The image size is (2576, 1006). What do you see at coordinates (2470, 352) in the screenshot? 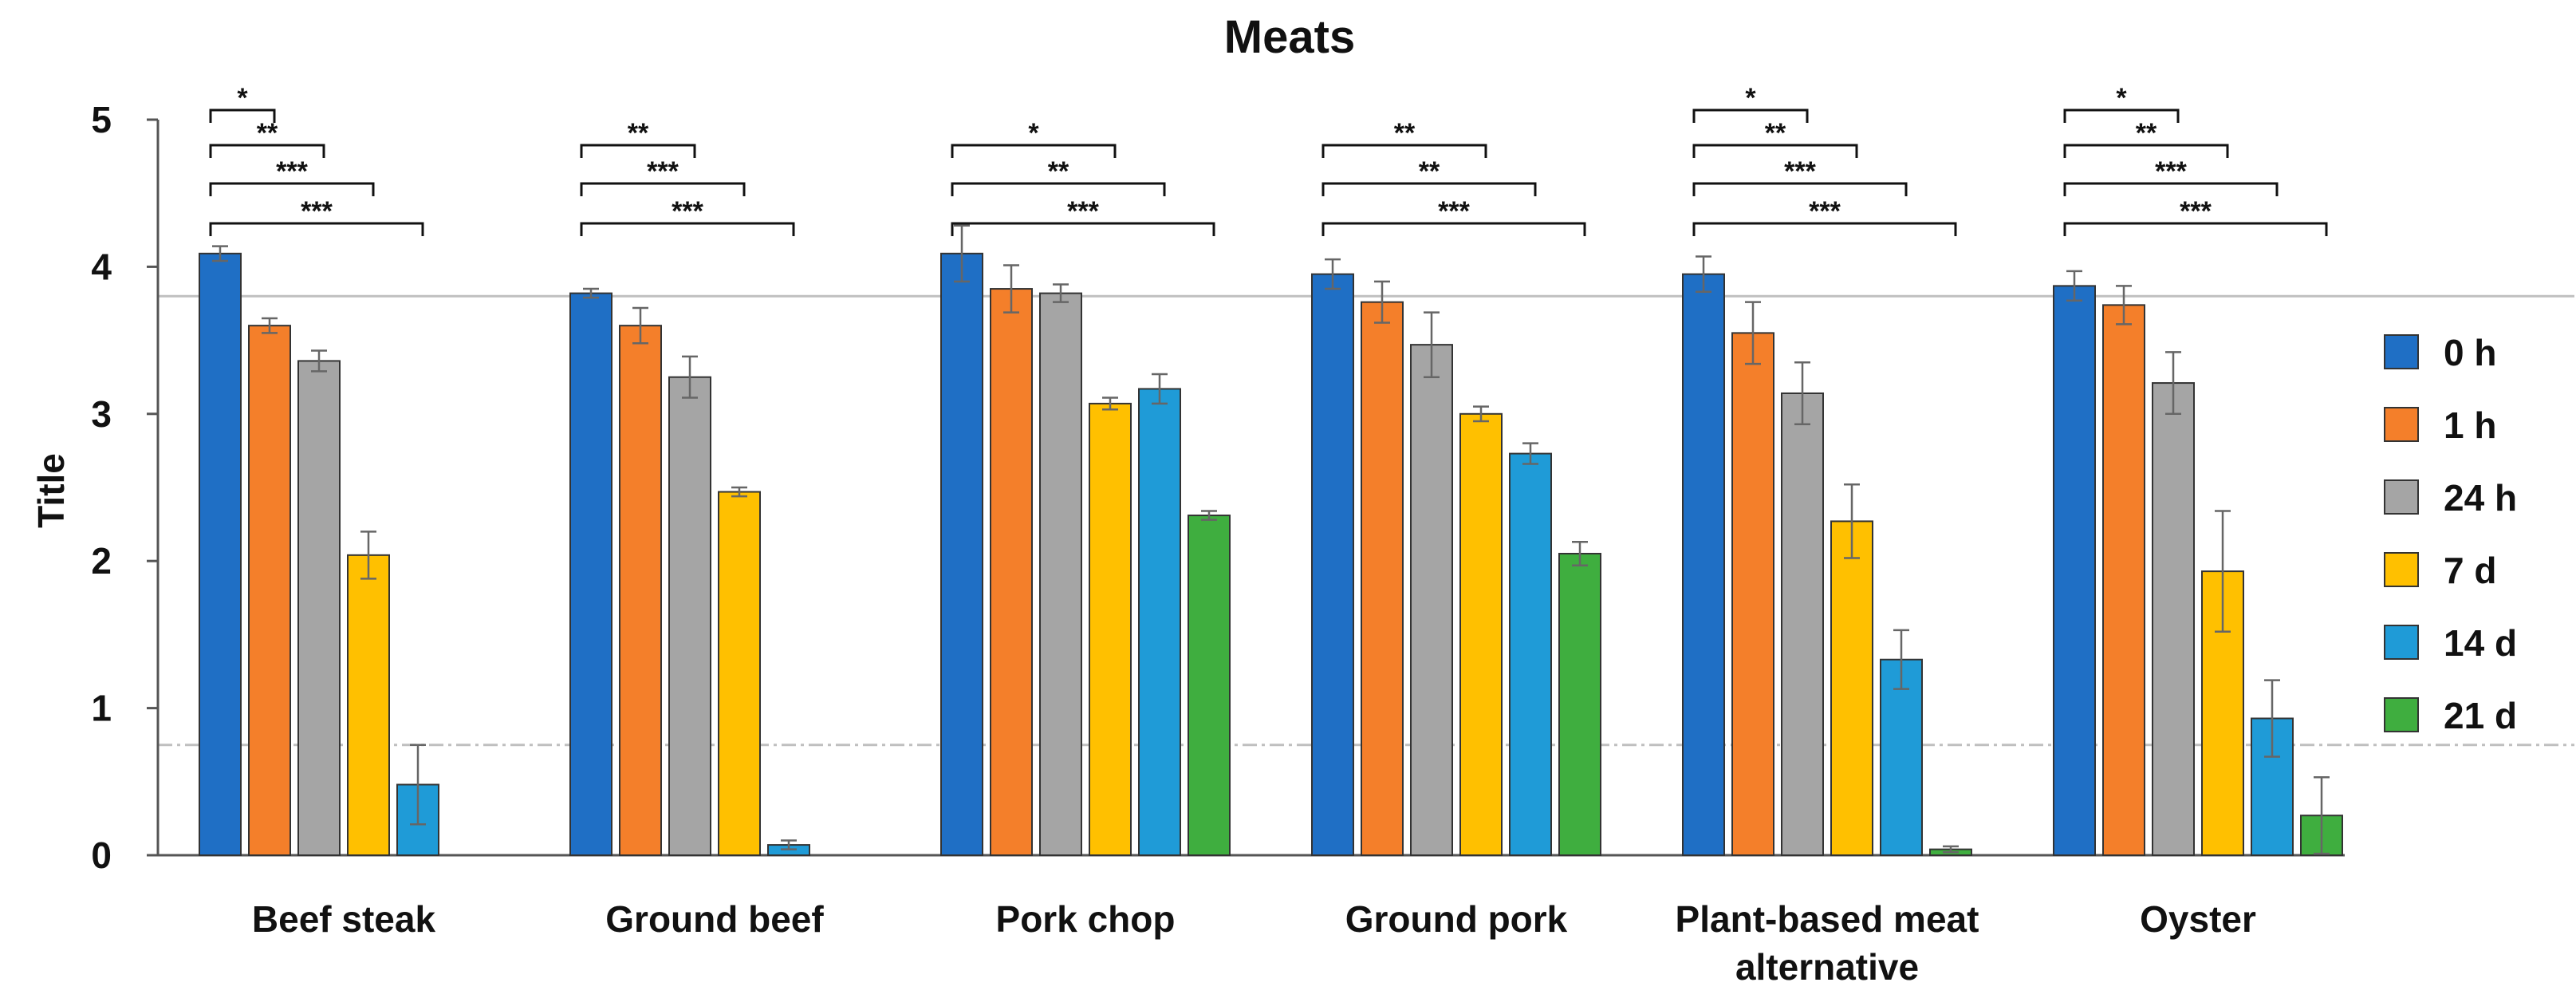
I see `legend-label: 0 h` at bounding box center [2470, 352].